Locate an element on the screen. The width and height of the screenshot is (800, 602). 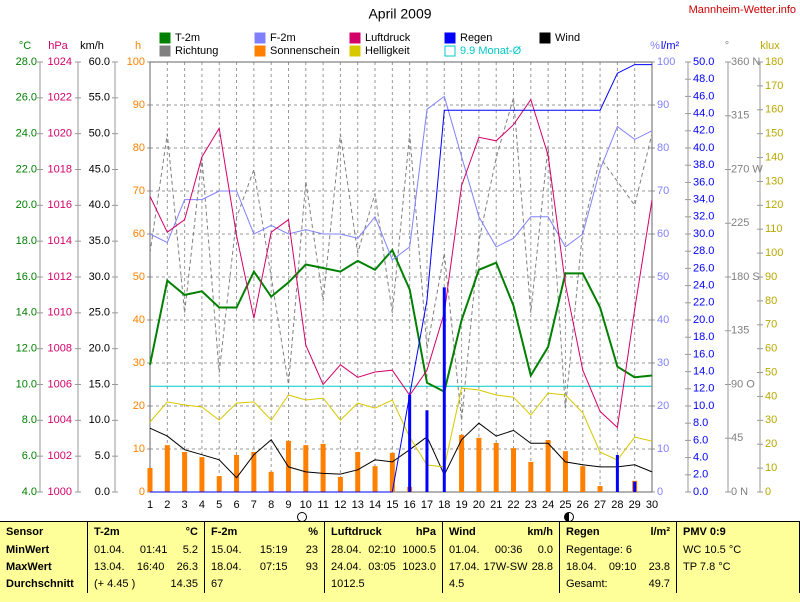
y-tick-label: 42.0 is located at coordinates (703, 131).